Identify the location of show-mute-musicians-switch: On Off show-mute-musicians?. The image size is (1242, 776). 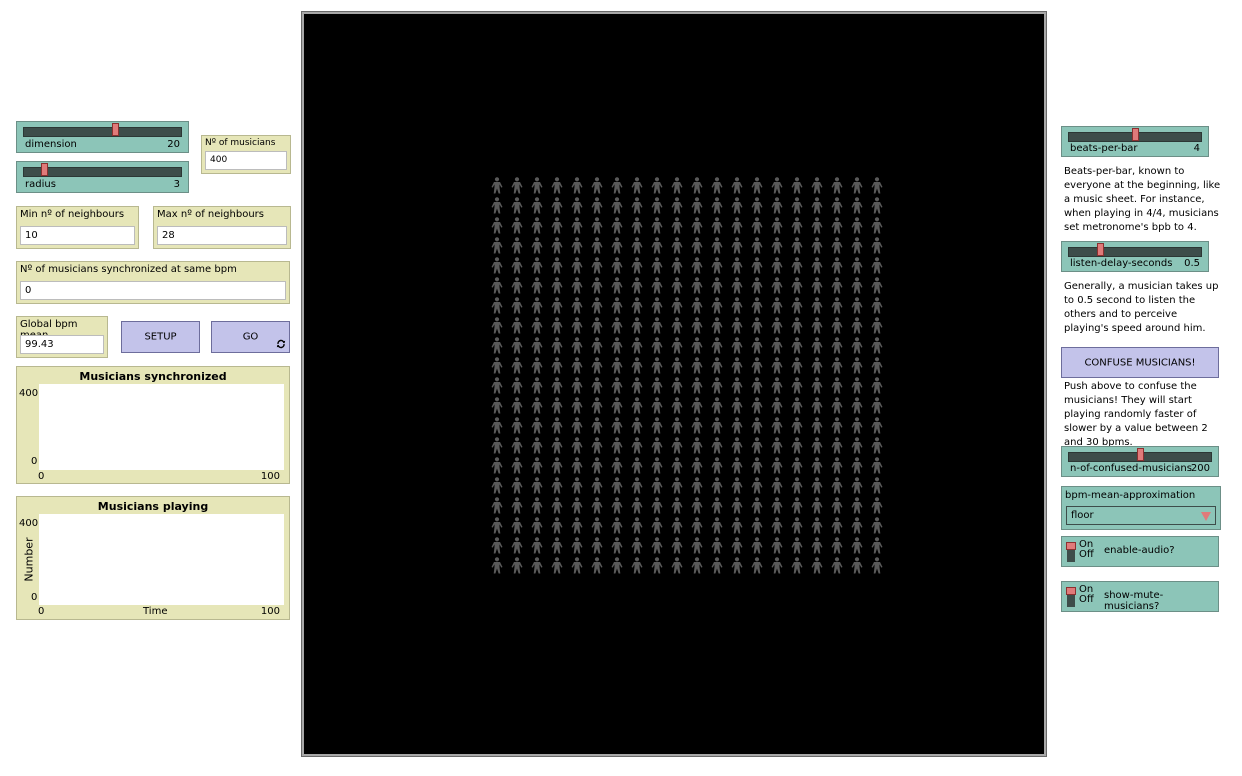
(1140, 596).